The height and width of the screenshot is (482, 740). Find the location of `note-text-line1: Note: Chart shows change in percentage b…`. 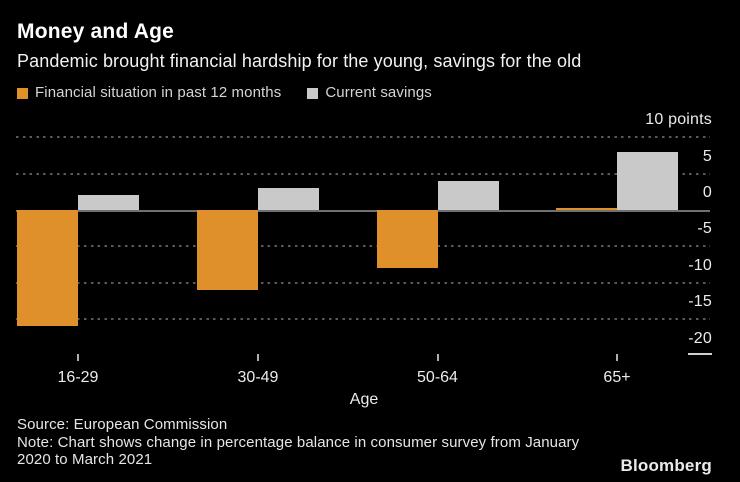

note-text-line1: Note: Chart shows change in percentage b… is located at coordinates (298, 442).